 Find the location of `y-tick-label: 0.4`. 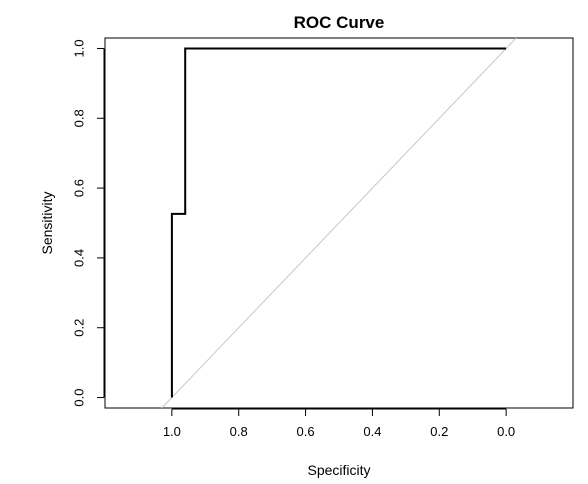

y-tick-label: 0.4 is located at coordinates (78, 258).